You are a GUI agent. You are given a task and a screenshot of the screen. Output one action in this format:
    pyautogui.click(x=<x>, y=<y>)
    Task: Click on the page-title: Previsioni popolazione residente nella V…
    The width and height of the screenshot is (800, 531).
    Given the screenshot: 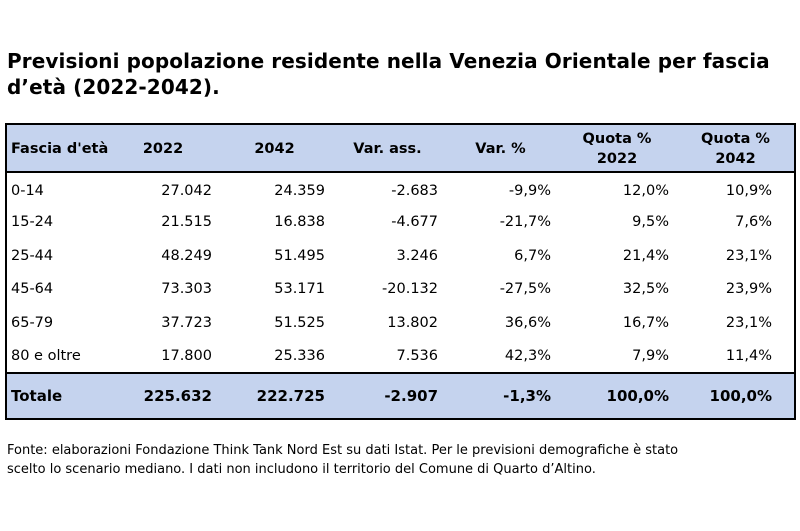 What is the action you would take?
    pyautogui.click(x=402, y=74)
    